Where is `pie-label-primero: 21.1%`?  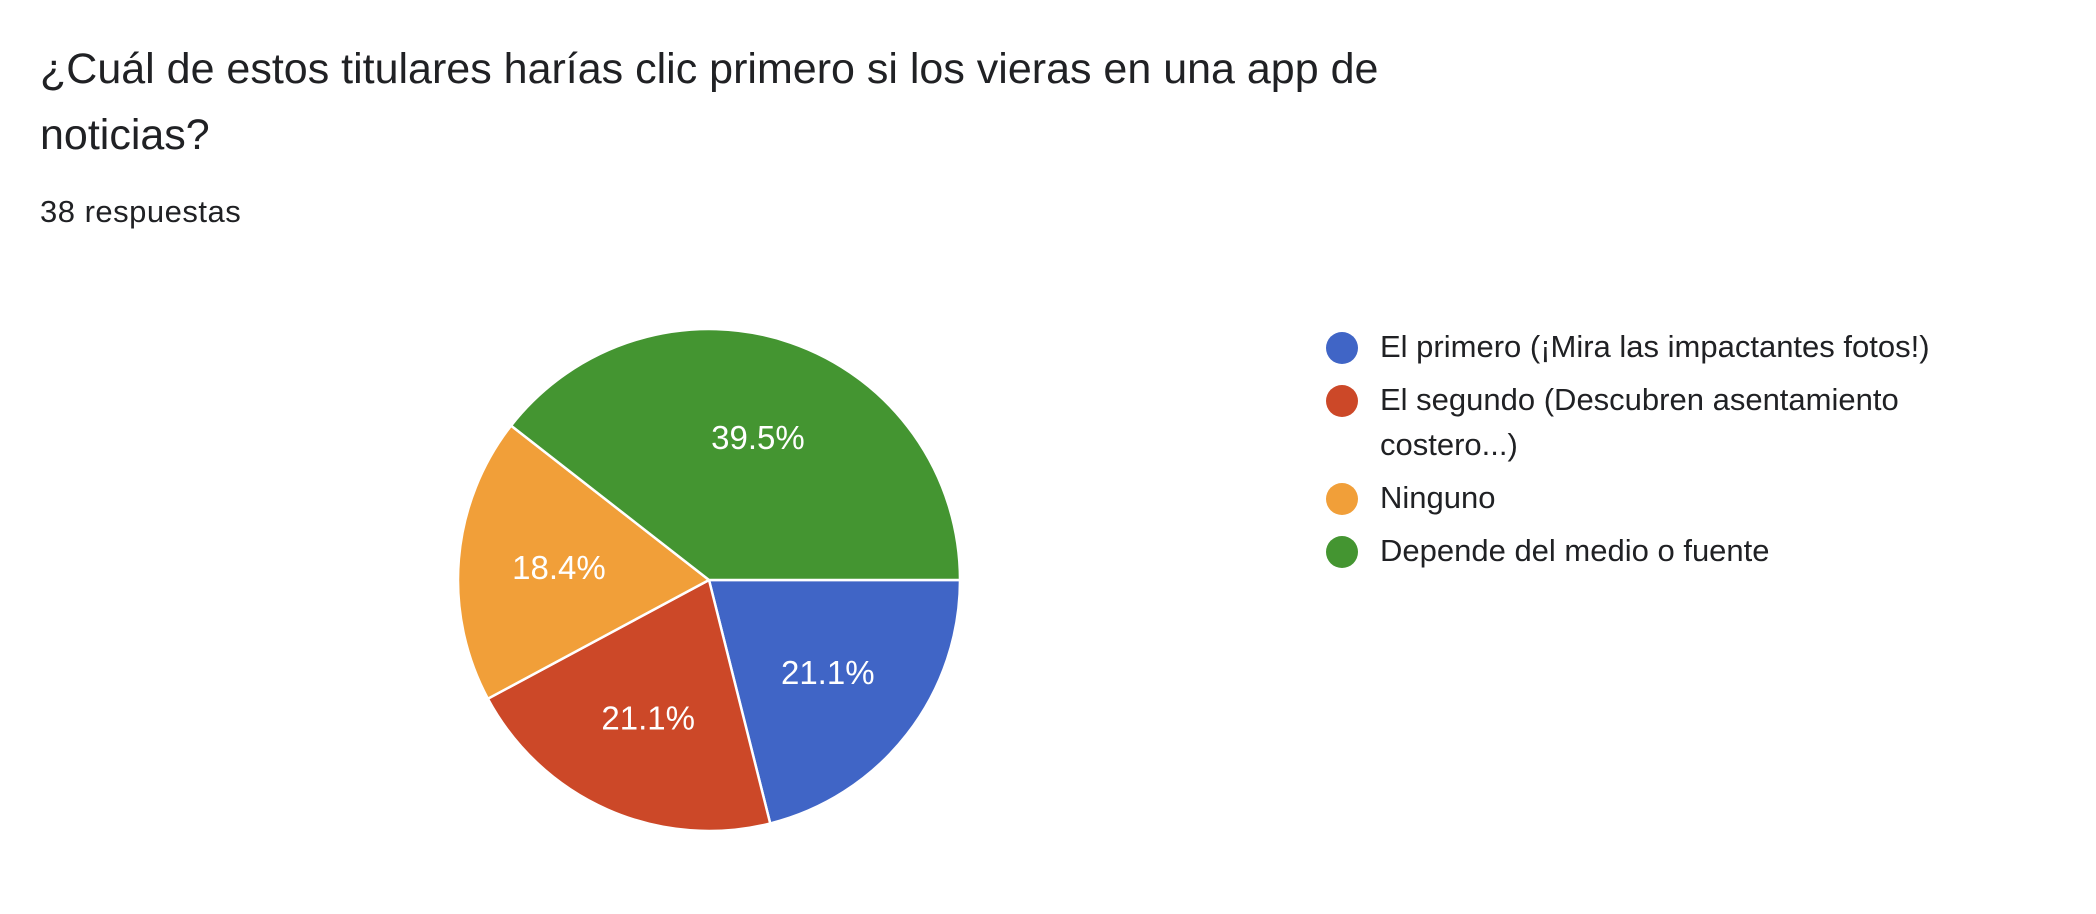 pie-label-primero: 21.1% is located at coordinates (828, 672).